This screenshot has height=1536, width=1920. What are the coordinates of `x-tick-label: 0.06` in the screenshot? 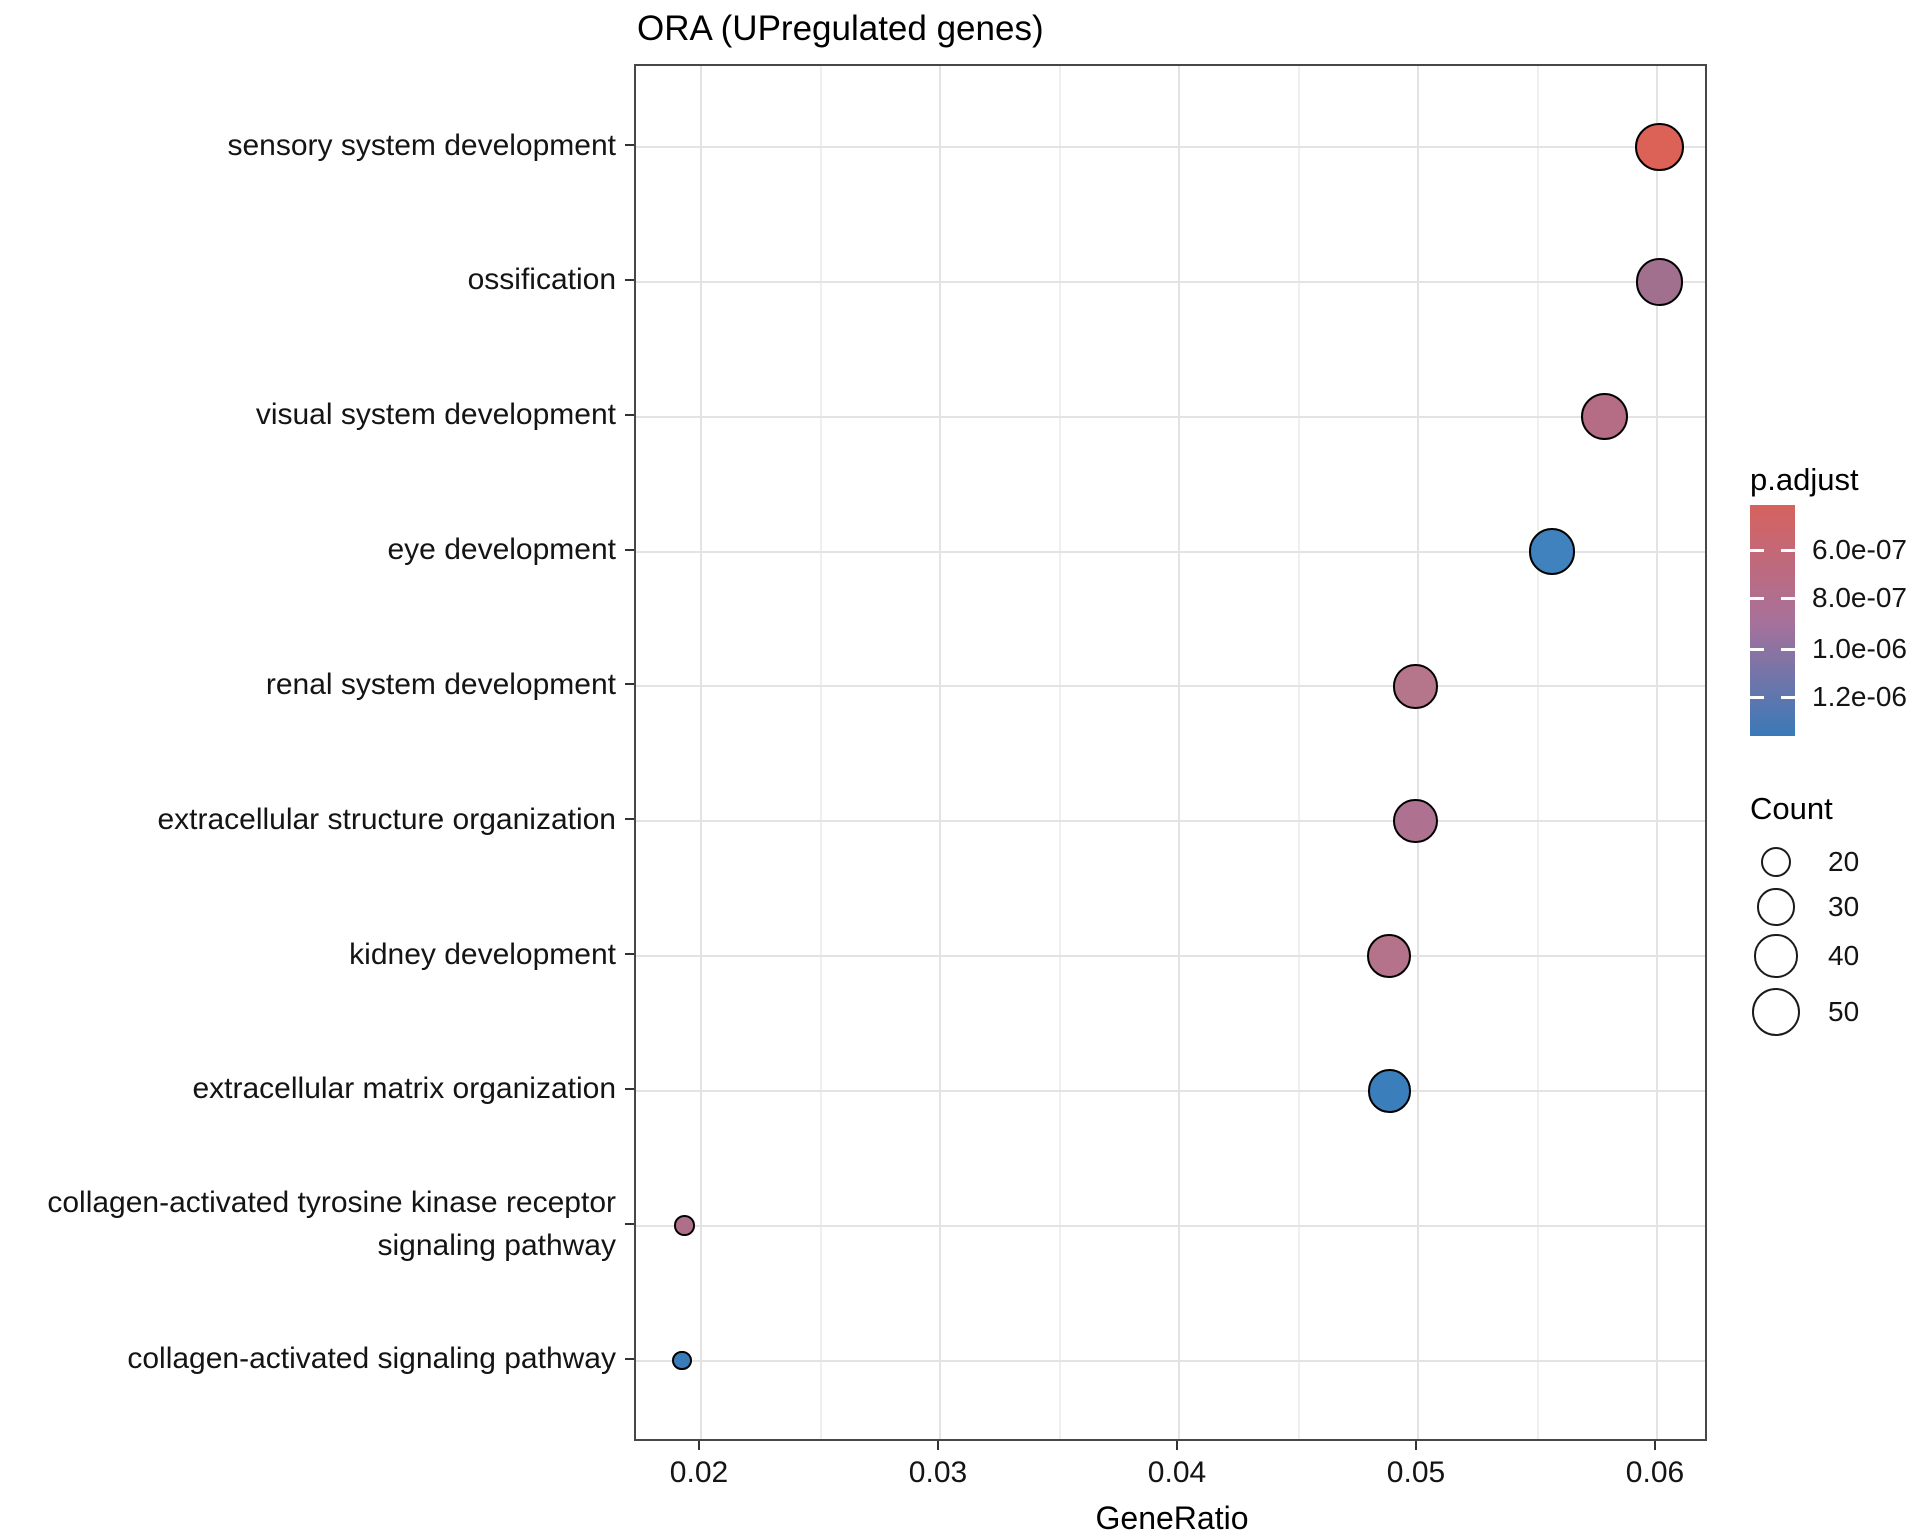 It's located at (1655, 1472).